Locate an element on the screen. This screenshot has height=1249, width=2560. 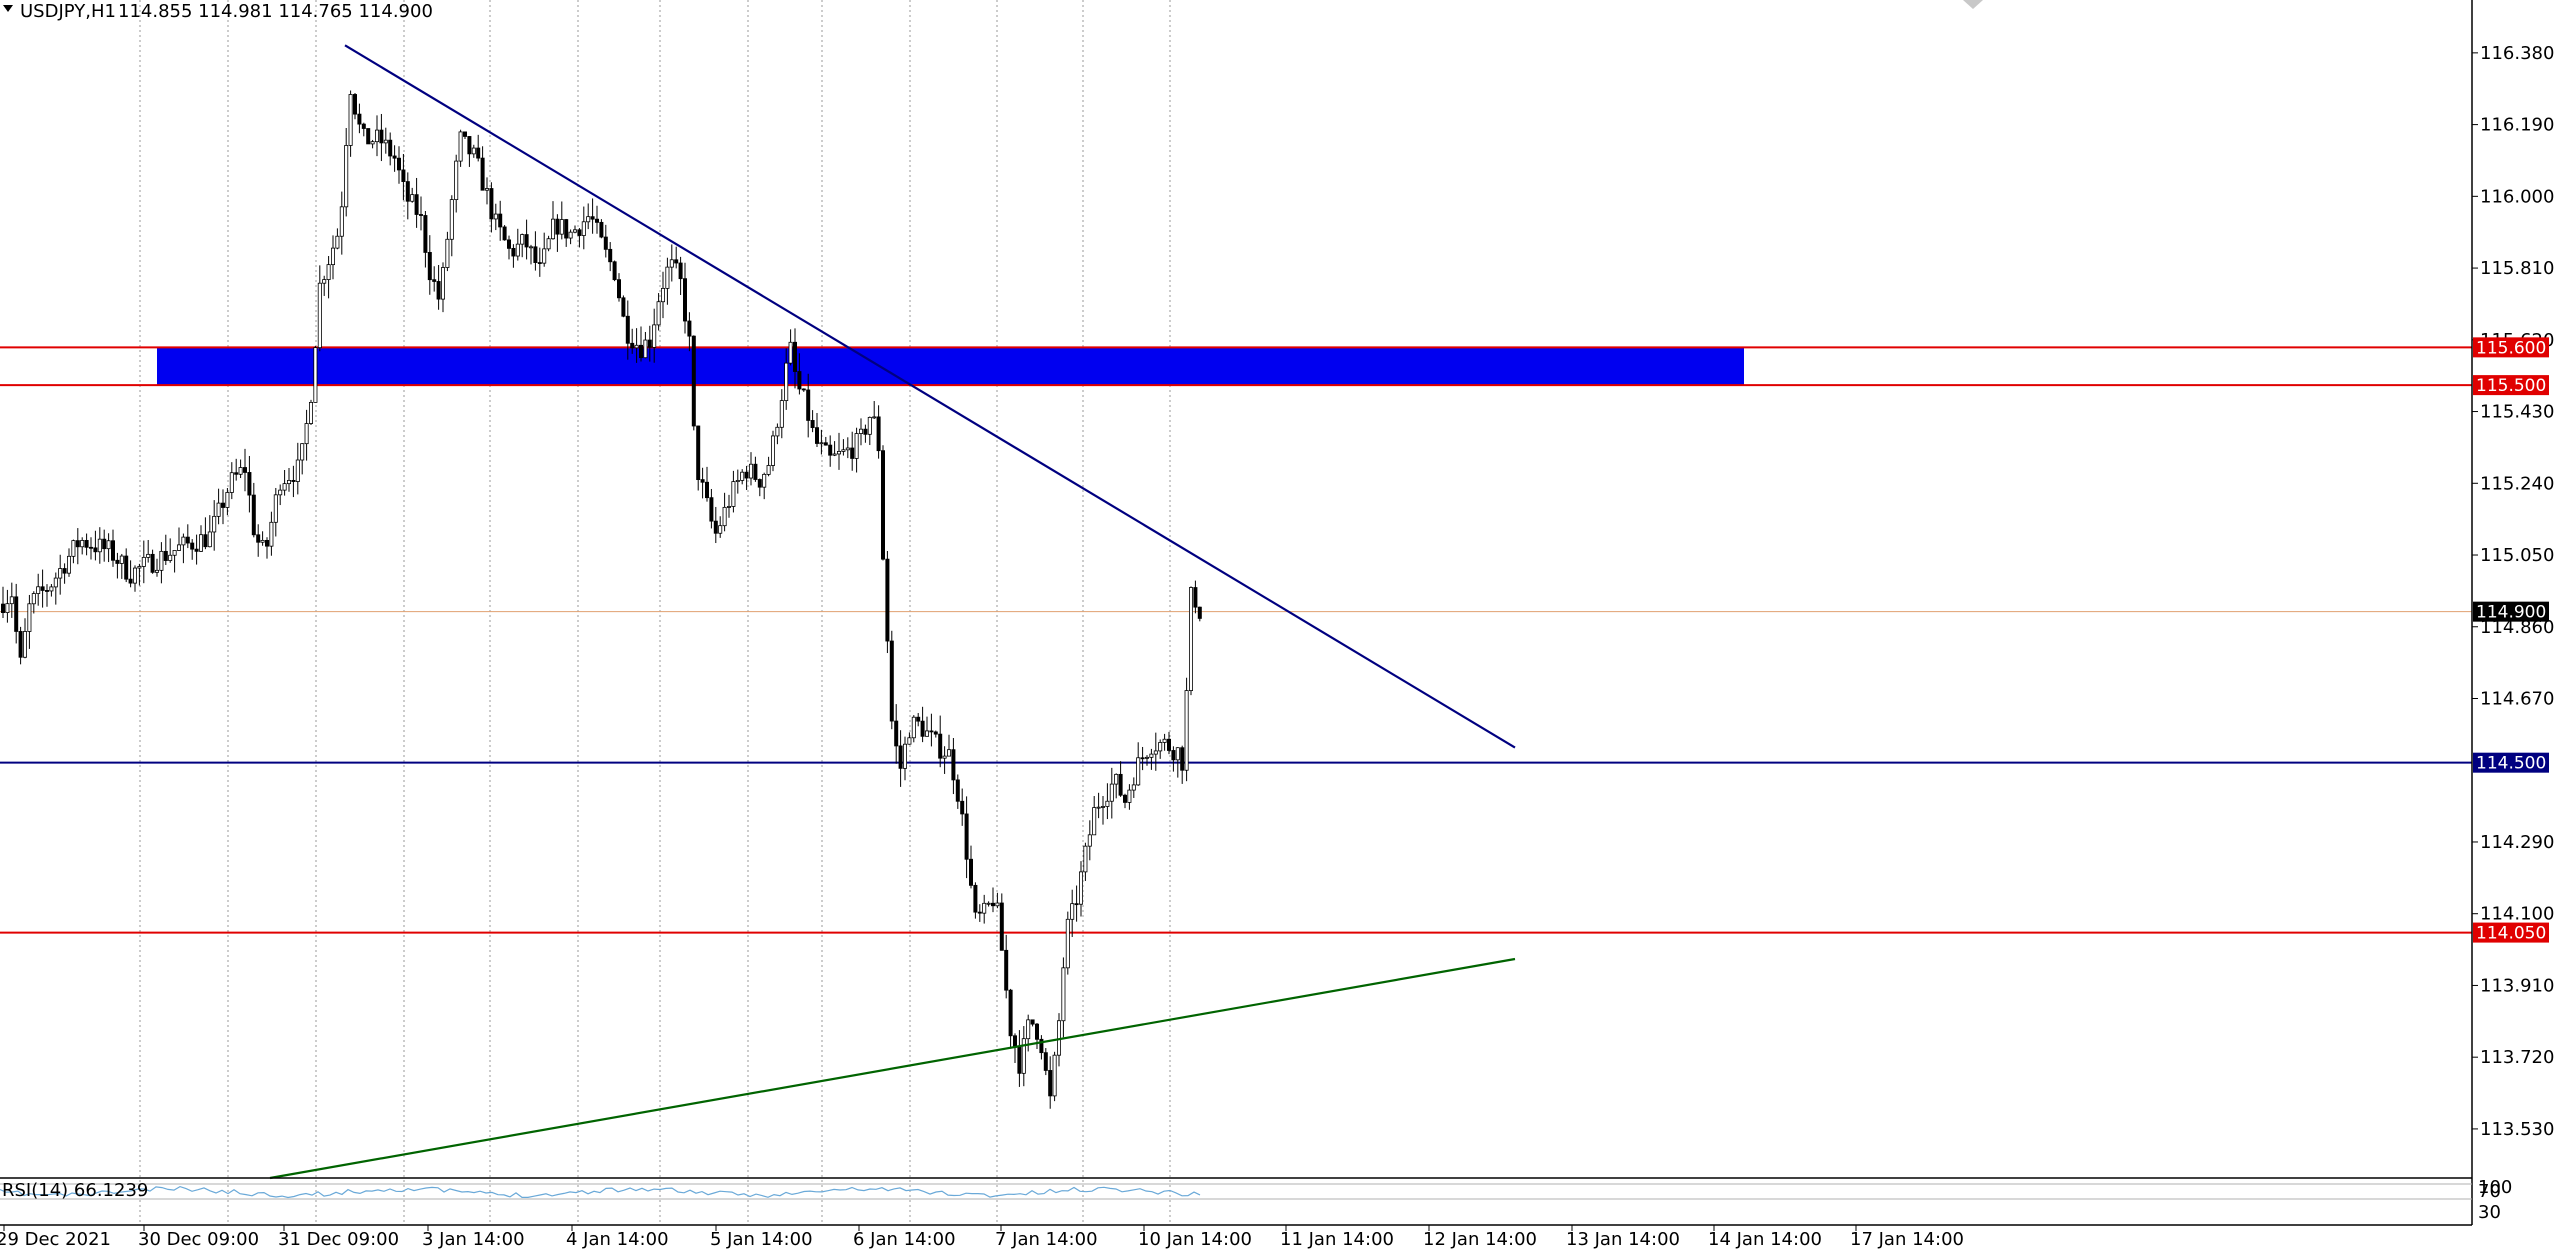
x-tick-label-7: 7 Jan 14:00 is located at coordinates (1046, 1239).